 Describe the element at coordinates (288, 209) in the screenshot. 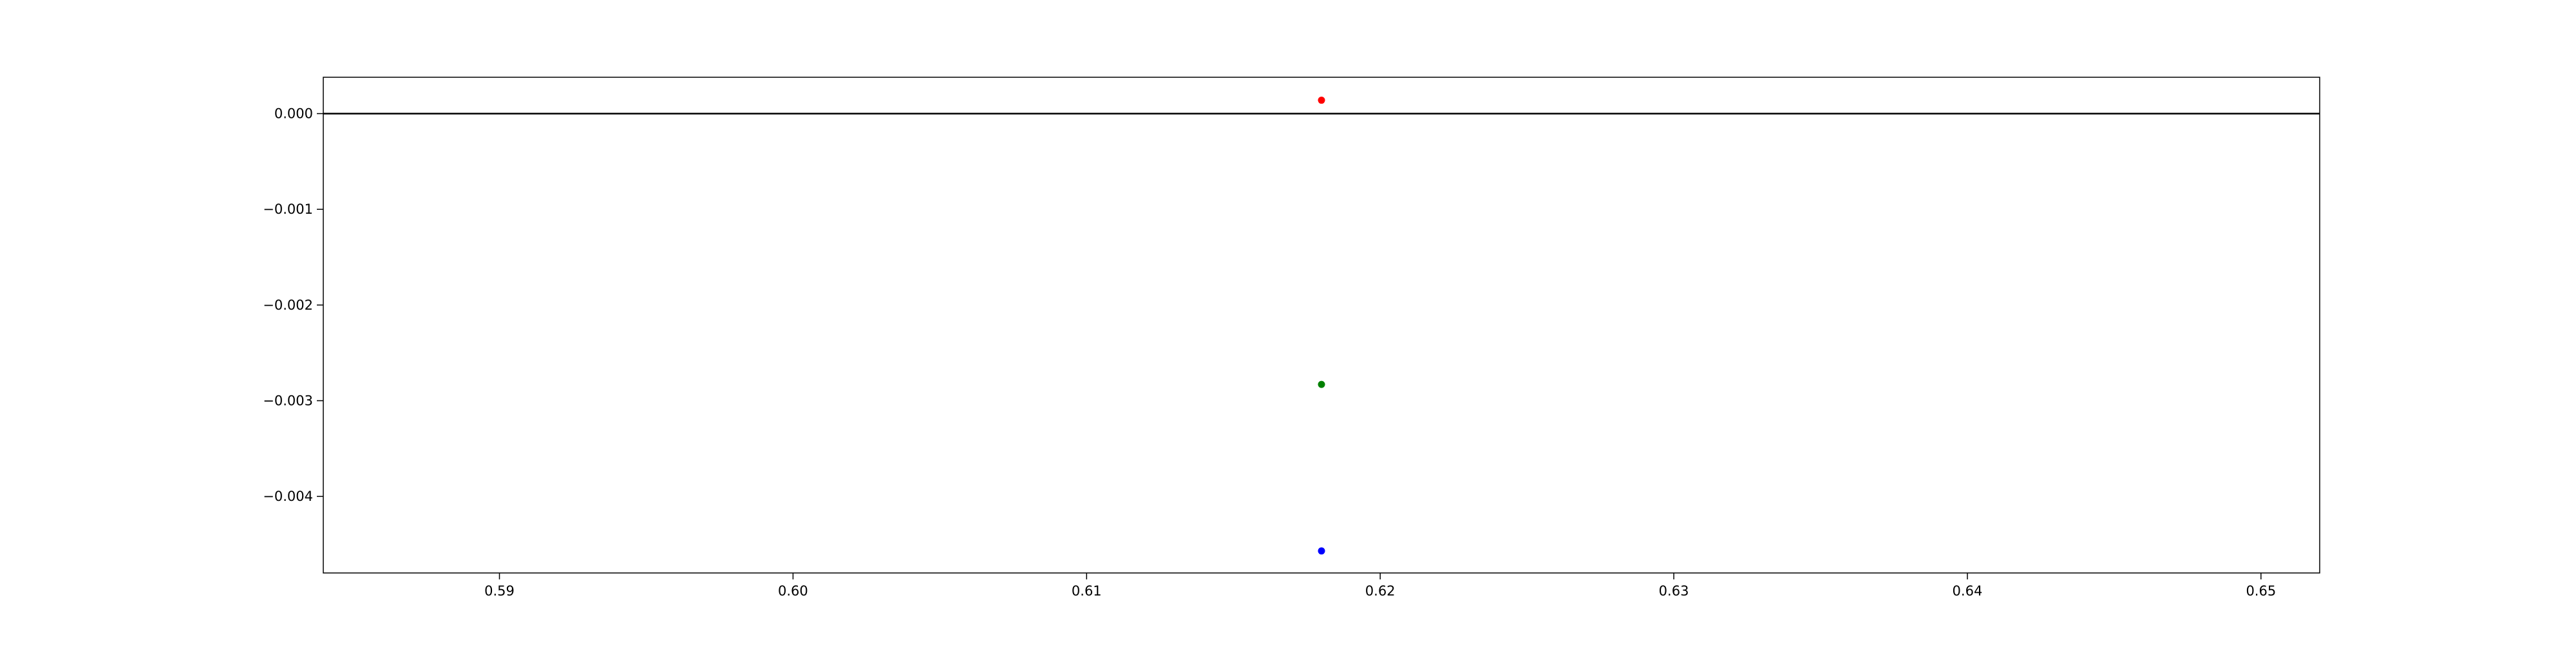

I see `y-tick-label: −0.001` at that location.